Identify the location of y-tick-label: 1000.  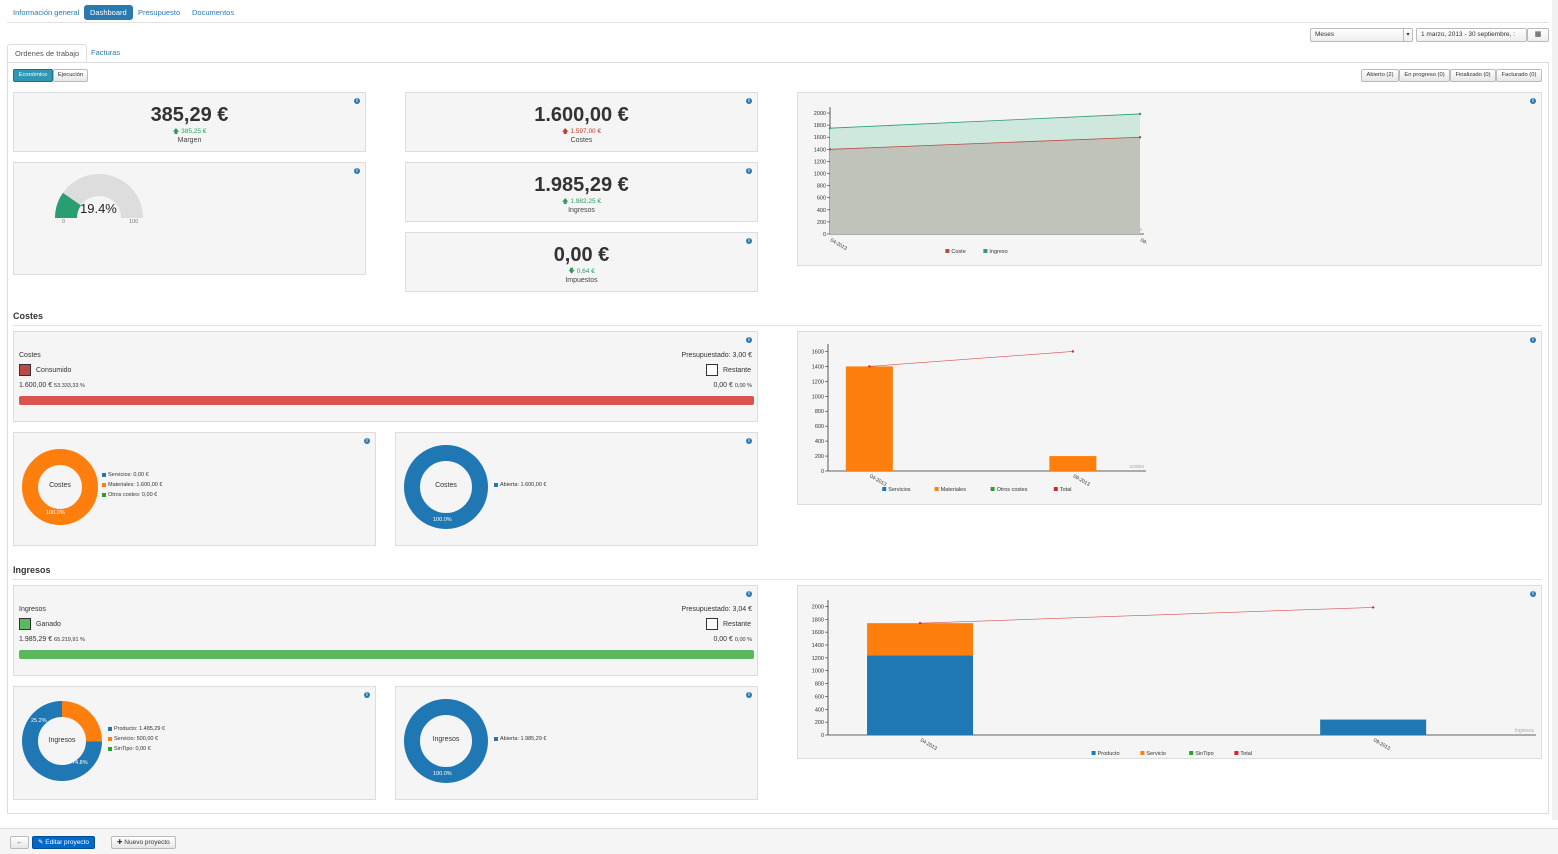
(818, 672).